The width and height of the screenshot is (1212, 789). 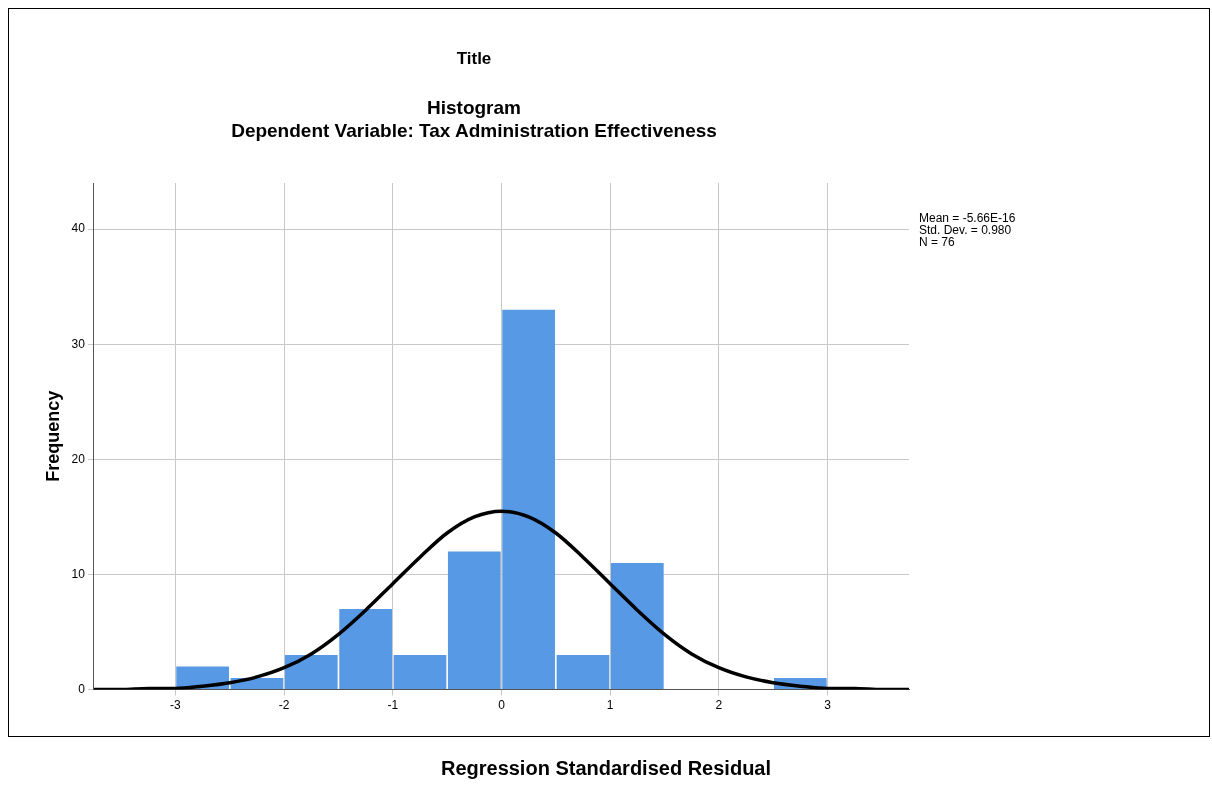 What do you see at coordinates (82, 688) in the screenshot?
I see `y-tick-label: 0` at bounding box center [82, 688].